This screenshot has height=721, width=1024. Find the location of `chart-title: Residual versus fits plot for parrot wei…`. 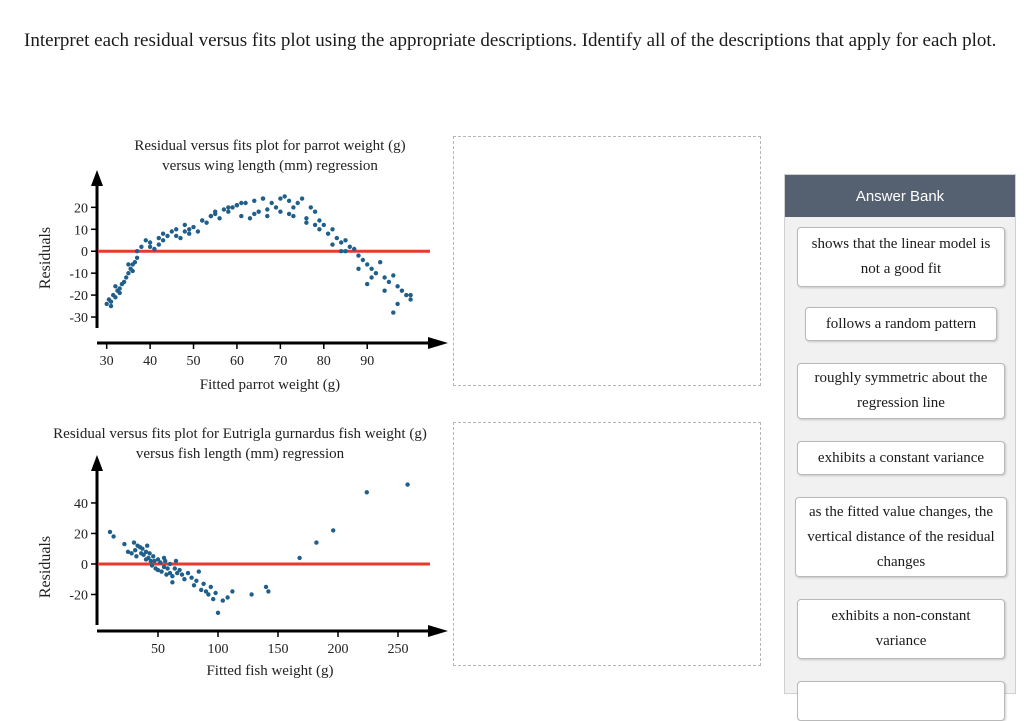

chart-title: Residual versus fits plot for parrot wei… is located at coordinates (269, 146).